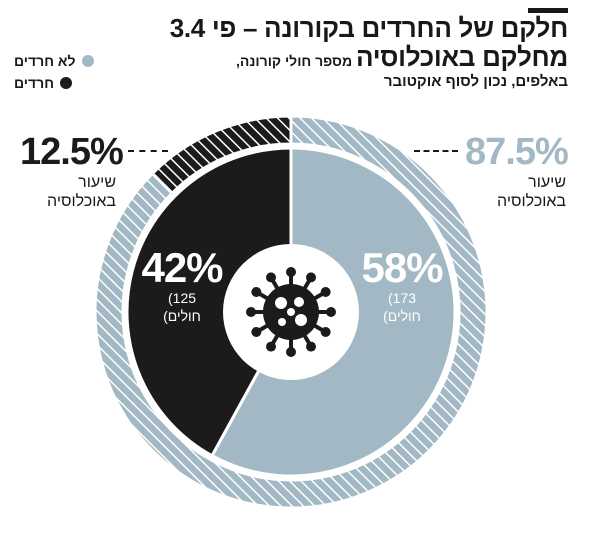  What do you see at coordinates (462, 57) in the screenshot?
I see `title-line-2-main: מחלקם באוכלוסיה` at bounding box center [462, 57].